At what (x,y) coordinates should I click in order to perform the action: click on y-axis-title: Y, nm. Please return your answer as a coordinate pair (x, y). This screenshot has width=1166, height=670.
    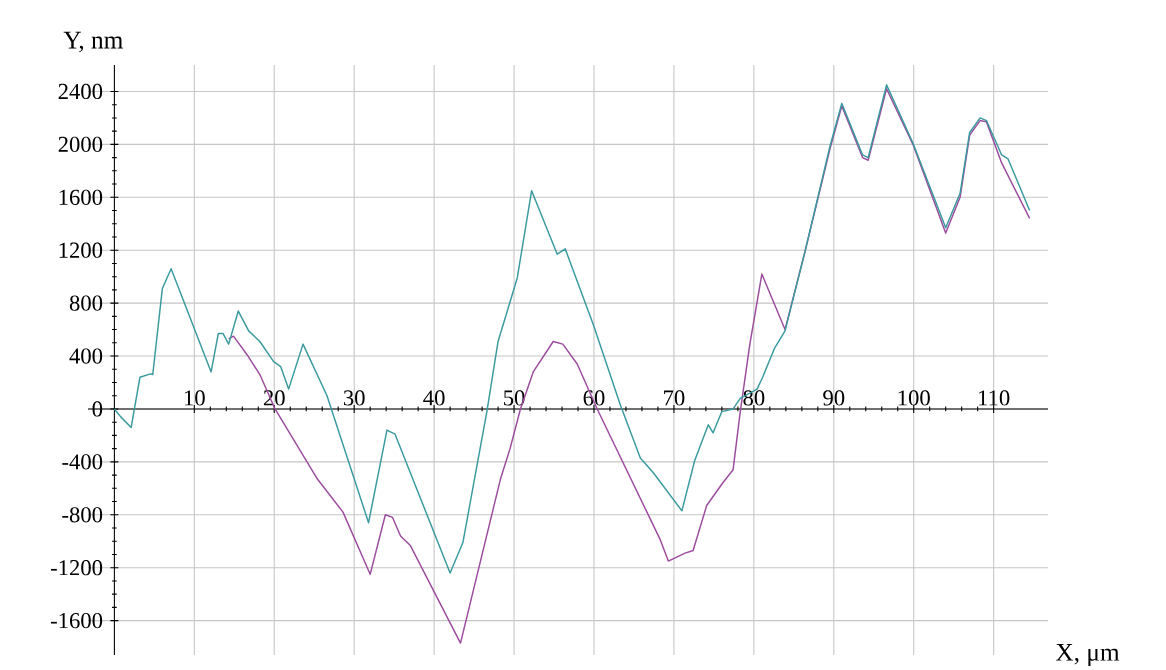
    Looking at the image, I should click on (93, 42).